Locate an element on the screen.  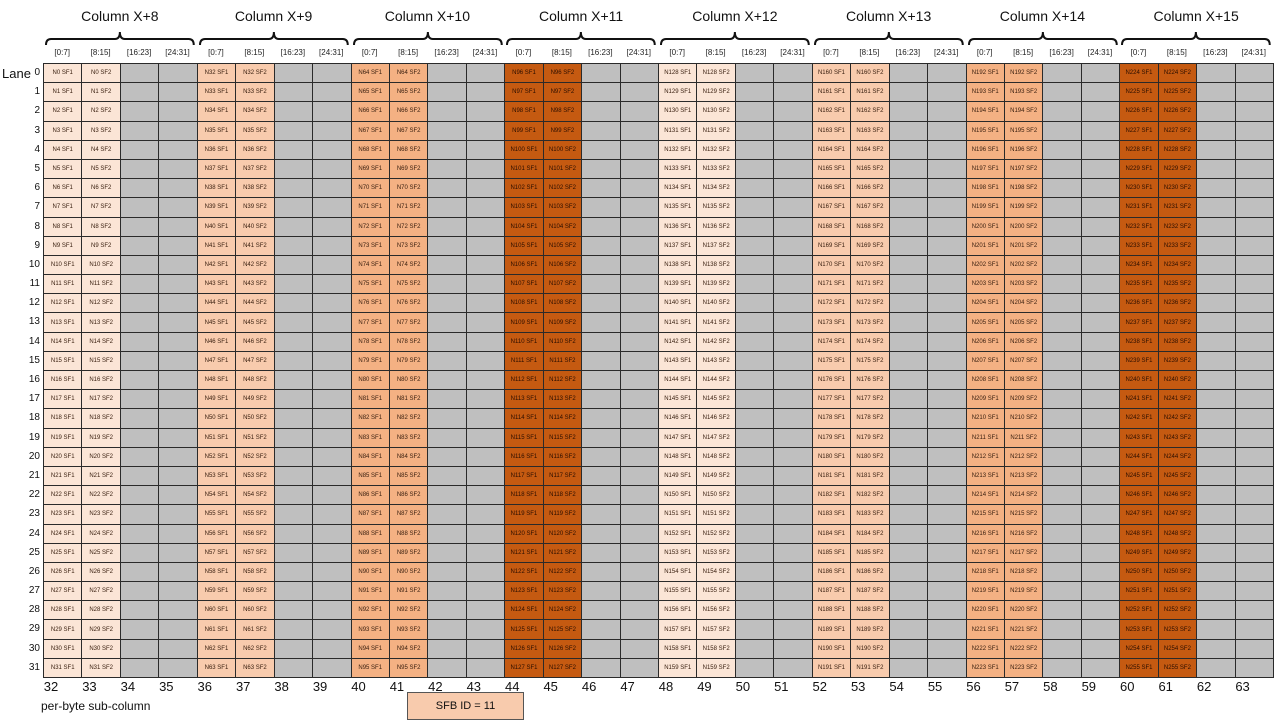
scale-factor-cell: N74 SF2 is located at coordinates (408, 265).